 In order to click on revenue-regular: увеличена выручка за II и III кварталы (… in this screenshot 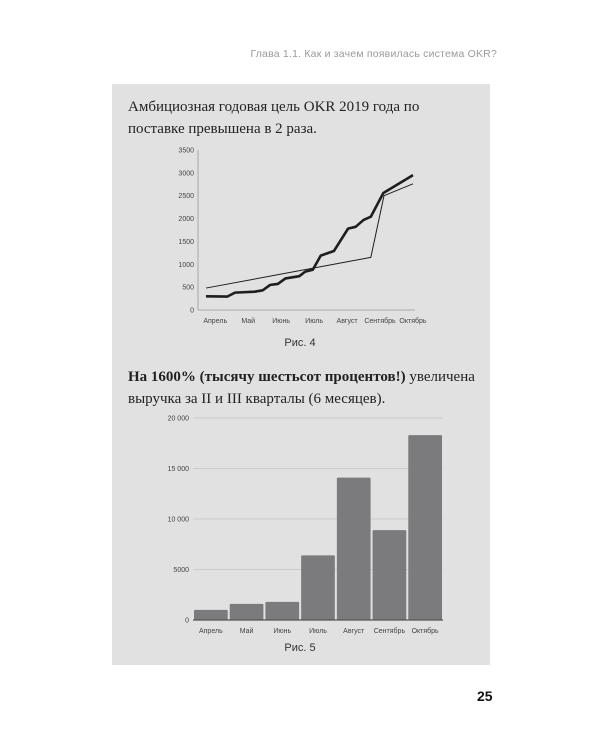, I will do `click(301, 388)`.